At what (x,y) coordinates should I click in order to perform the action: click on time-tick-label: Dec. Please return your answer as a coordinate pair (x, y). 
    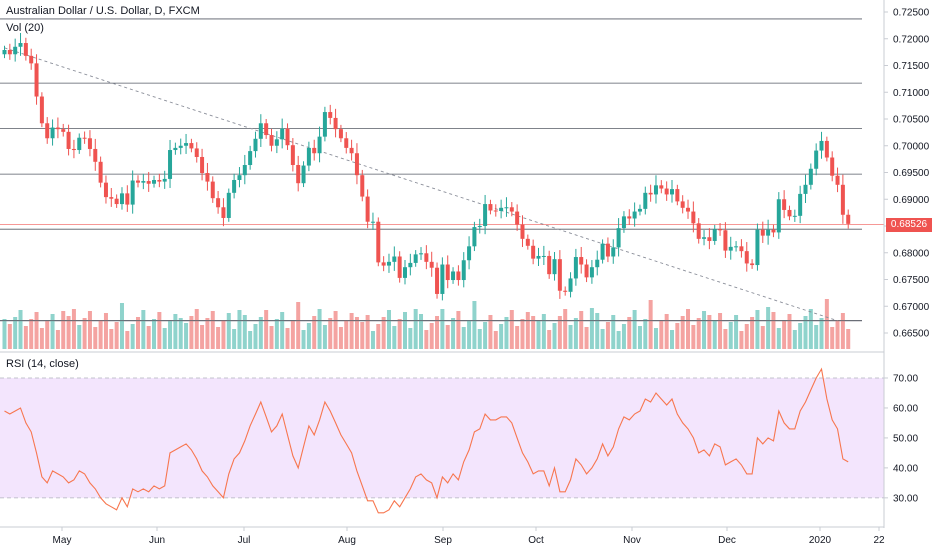
    Looking at the image, I should click on (727, 540).